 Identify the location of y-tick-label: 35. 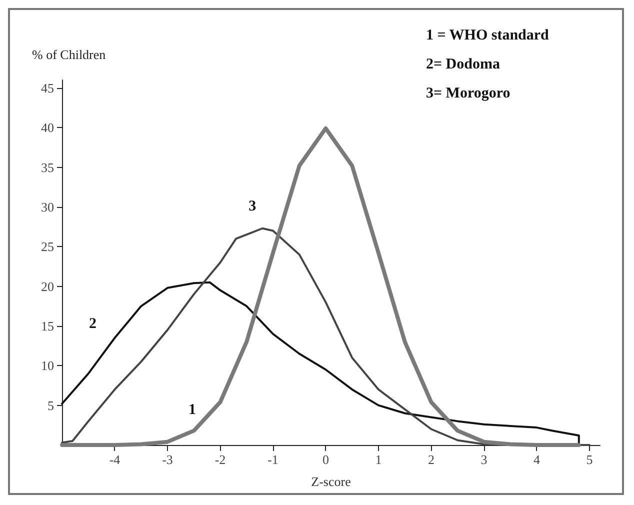
(47, 167).